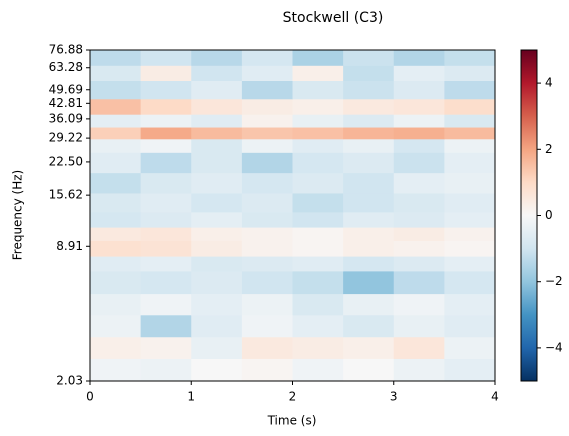 The image size is (569, 436). I want to click on y-axis-label: Frequency (Hz), so click(18, 215).